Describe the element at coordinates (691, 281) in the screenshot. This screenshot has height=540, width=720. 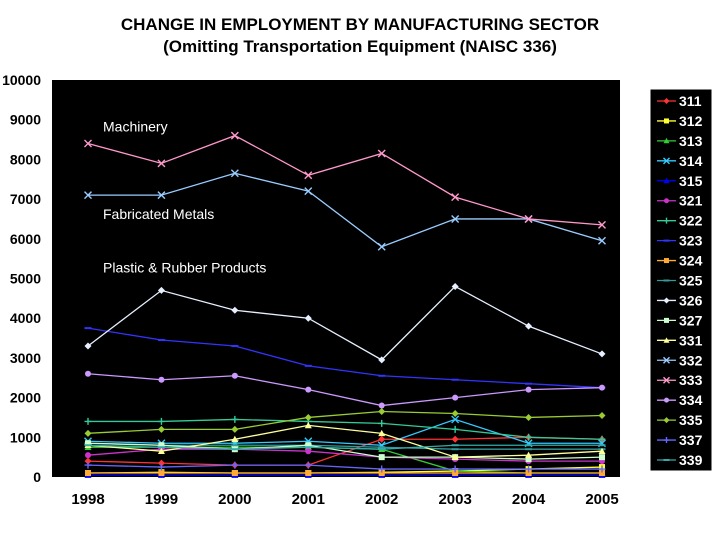
I see `legend-label: 325` at that location.